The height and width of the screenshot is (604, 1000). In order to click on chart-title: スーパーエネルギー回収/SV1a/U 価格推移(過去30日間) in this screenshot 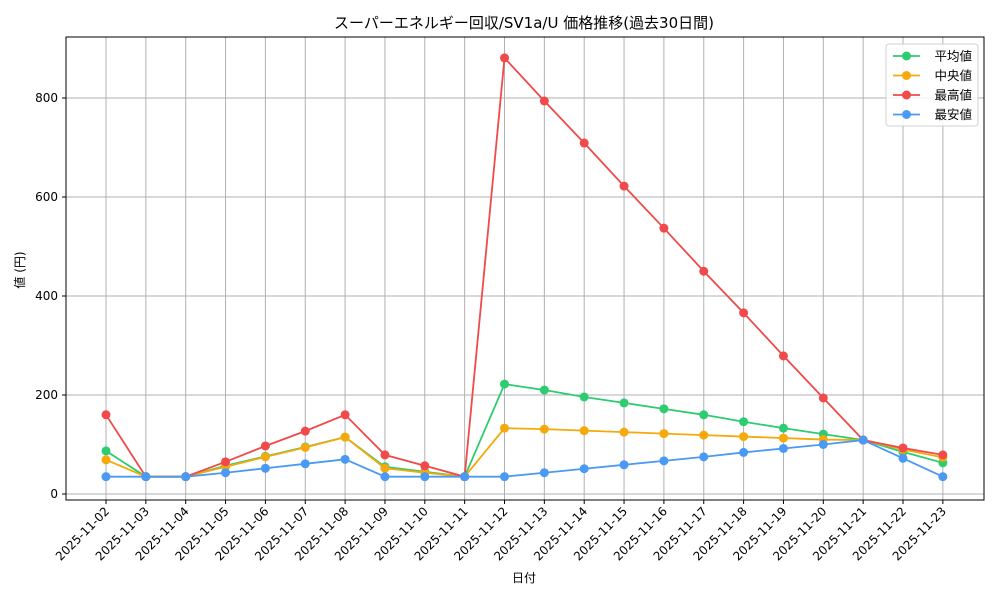, I will do `click(524, 23)`.